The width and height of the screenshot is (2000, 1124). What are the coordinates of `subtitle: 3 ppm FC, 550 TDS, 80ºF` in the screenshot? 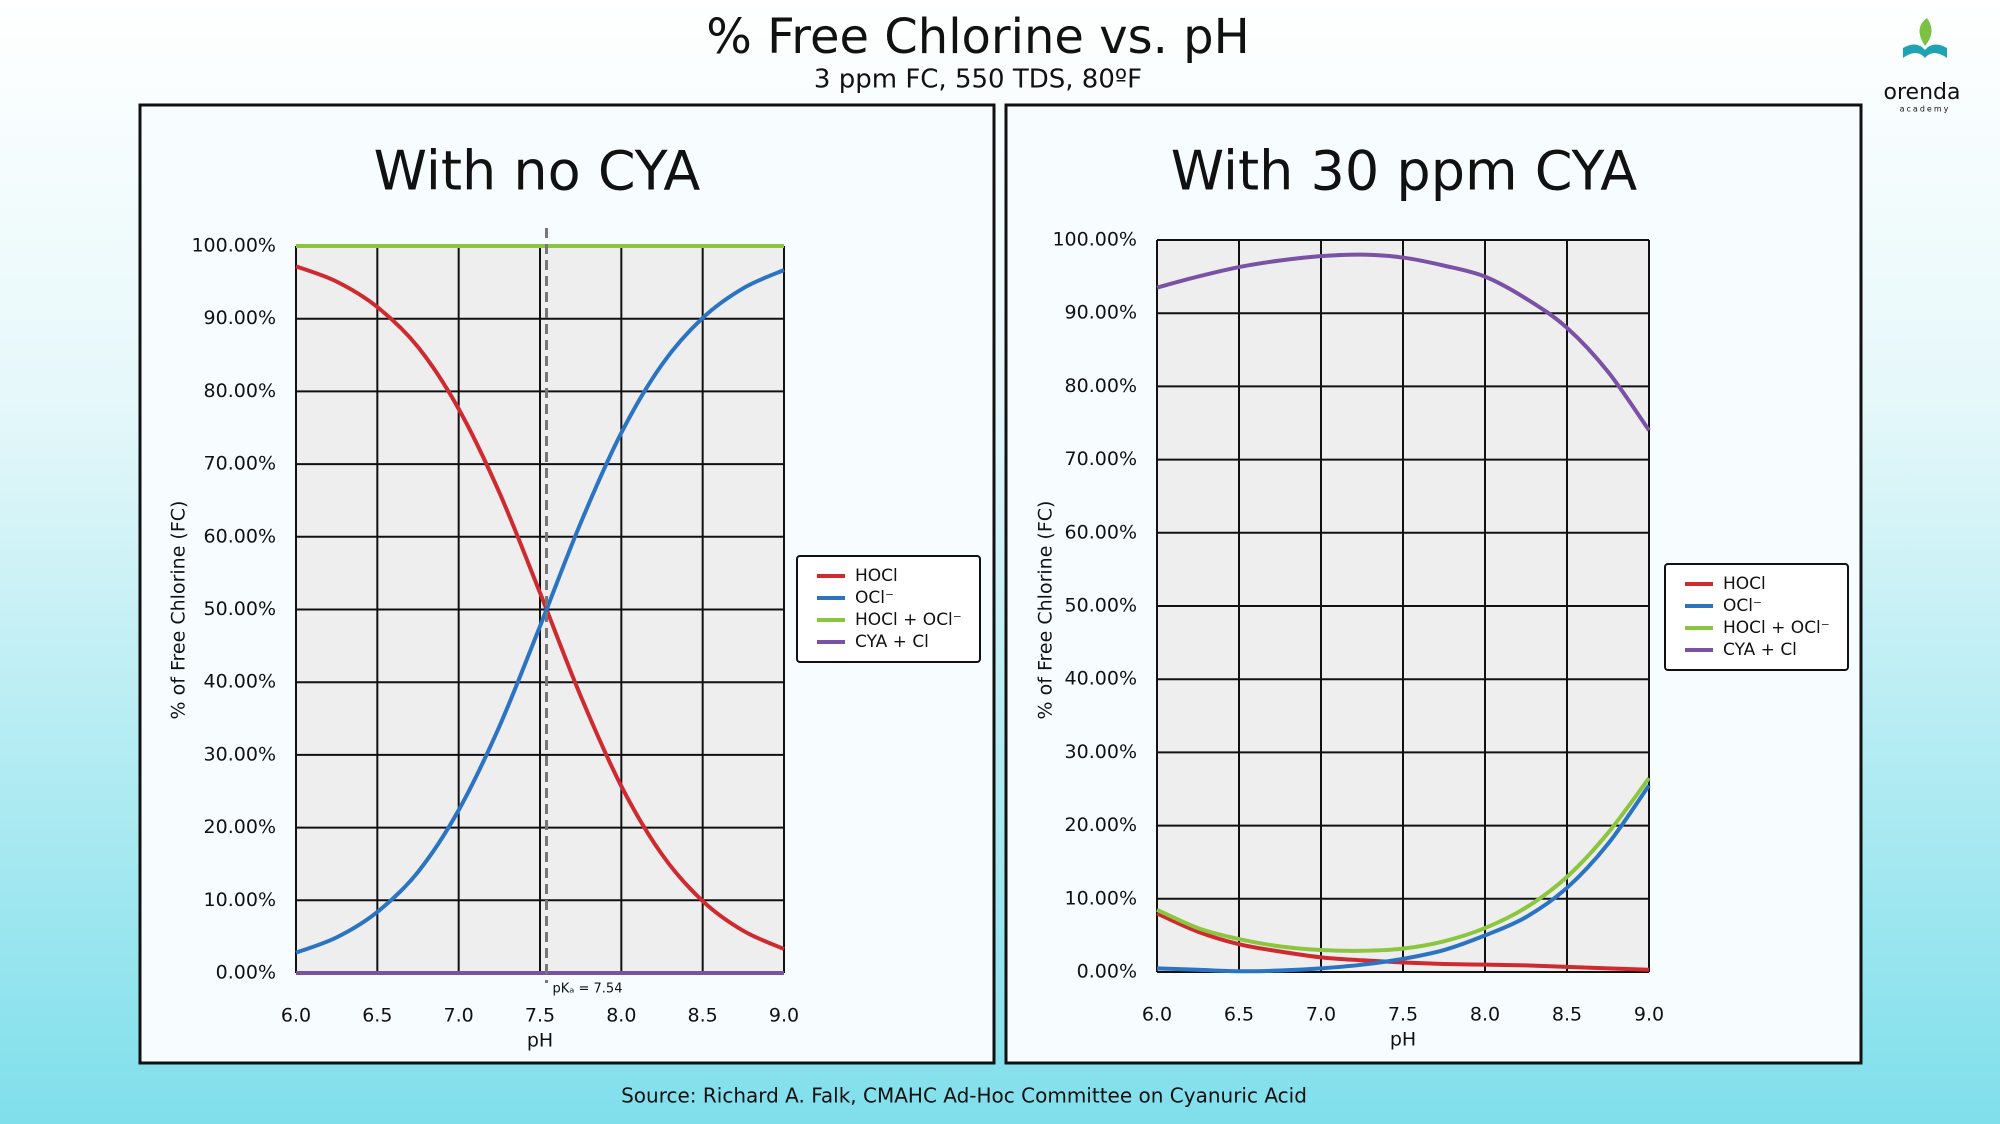 It's located at (978, 80).